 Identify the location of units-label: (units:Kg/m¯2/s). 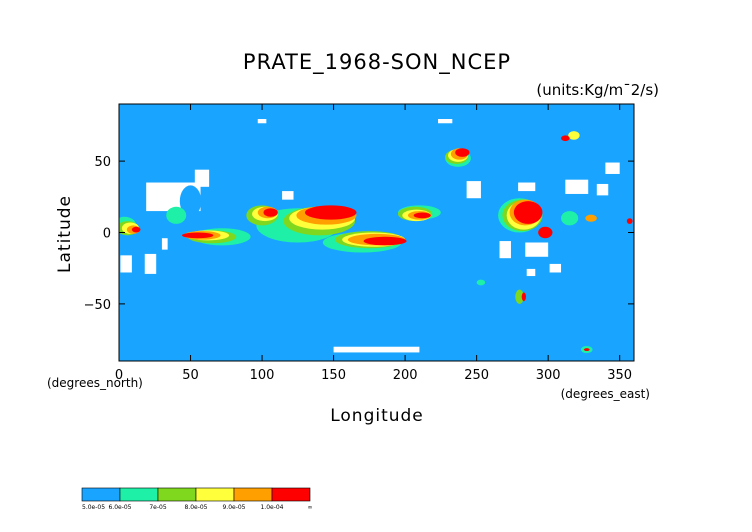
(597, 90).